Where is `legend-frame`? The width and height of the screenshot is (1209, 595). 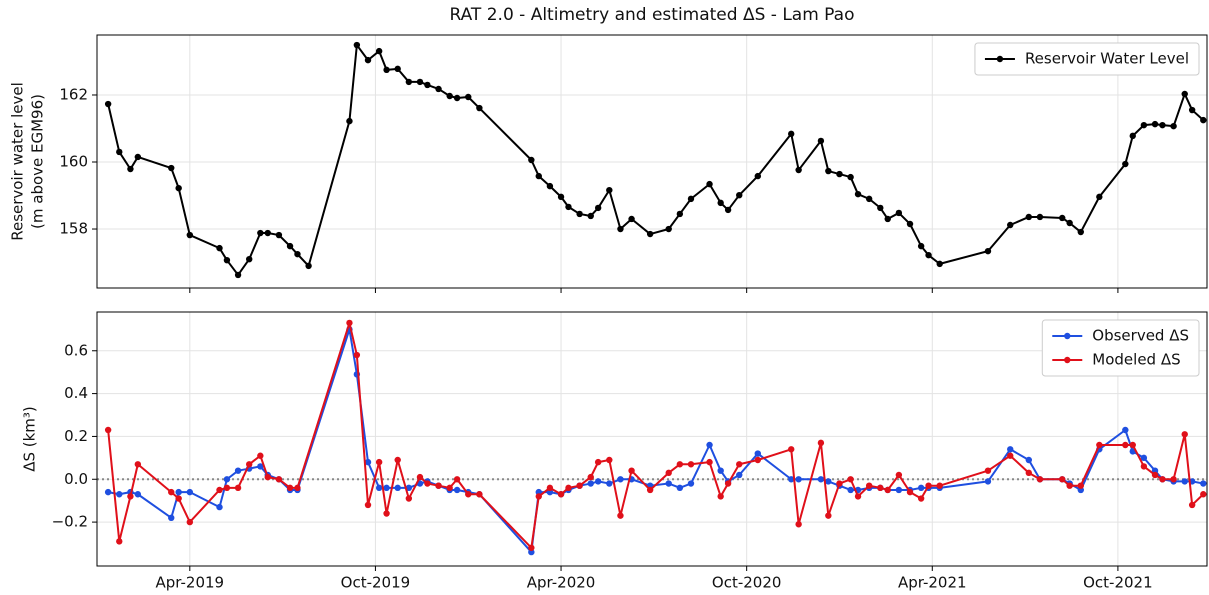 legend-frame is located at coordinates (1087, 59).